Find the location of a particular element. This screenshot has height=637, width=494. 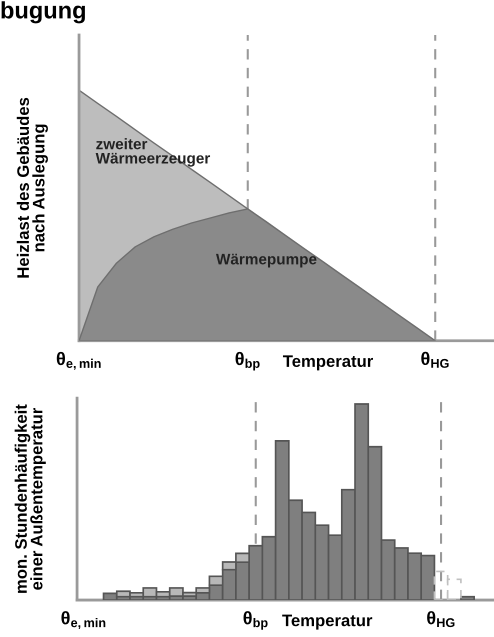

y-axis-title: Heizlast des Gebäudes nach Auslegung is located at coordinates (32, 188).